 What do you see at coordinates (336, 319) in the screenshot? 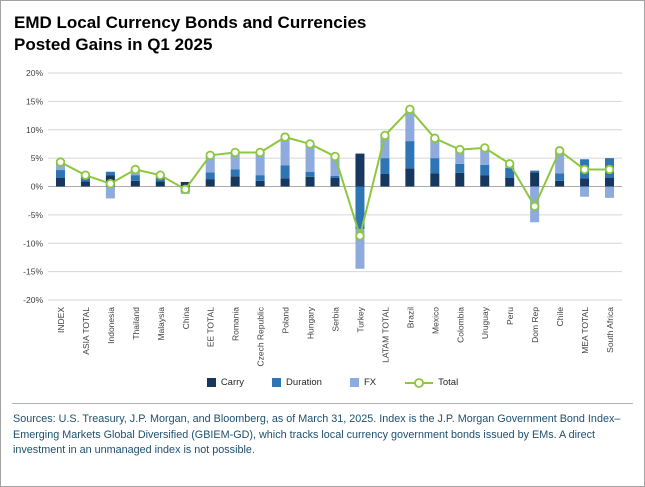
I see `x-category-label: Serbia` at bounding box center [336, 319].